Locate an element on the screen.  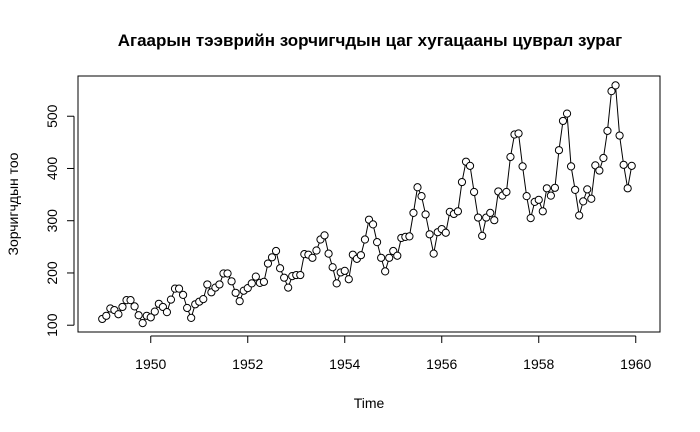
x-axis: 1950 1952 1954 1956 1958 1960 is located at coordinates (393, 353).